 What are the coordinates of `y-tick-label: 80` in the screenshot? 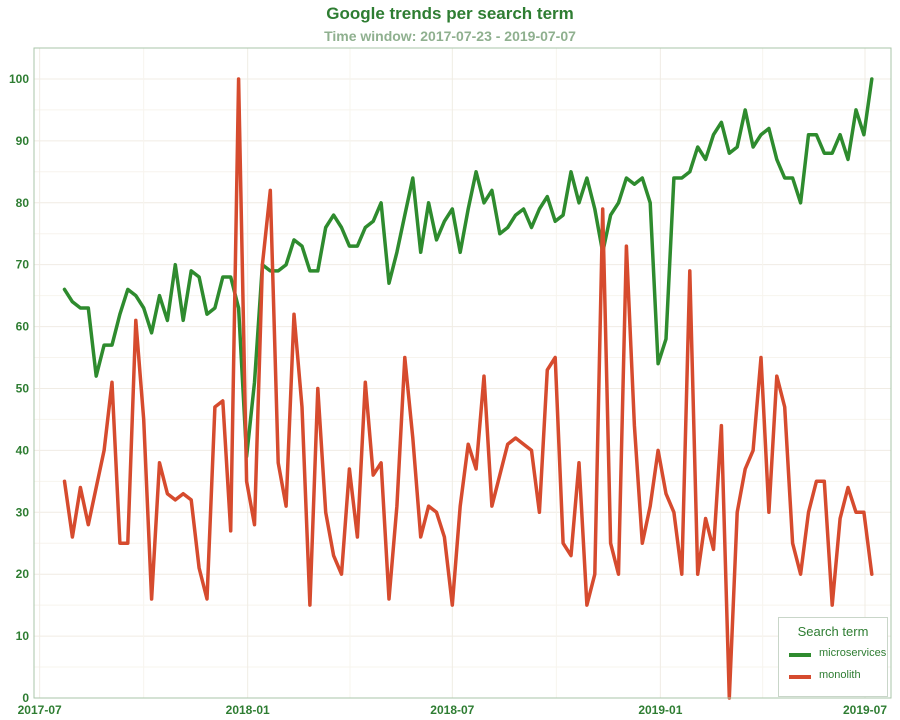 It's located at (23, 203).